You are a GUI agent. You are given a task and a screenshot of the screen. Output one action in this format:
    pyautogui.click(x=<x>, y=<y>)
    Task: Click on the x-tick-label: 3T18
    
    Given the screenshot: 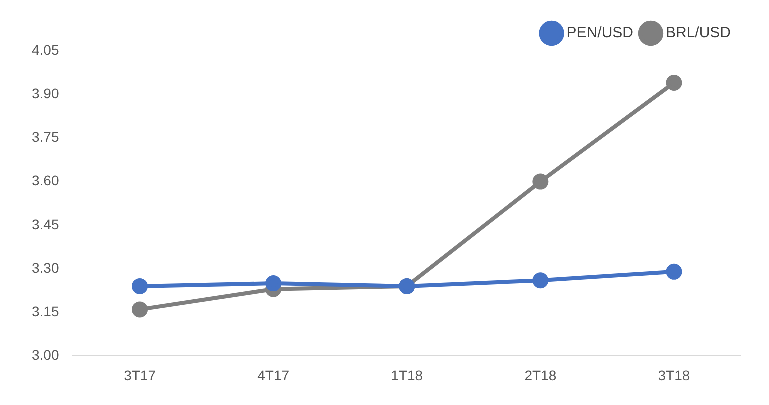 What is the action you would take?
    pyautogui.click(x=674, y=375)
    